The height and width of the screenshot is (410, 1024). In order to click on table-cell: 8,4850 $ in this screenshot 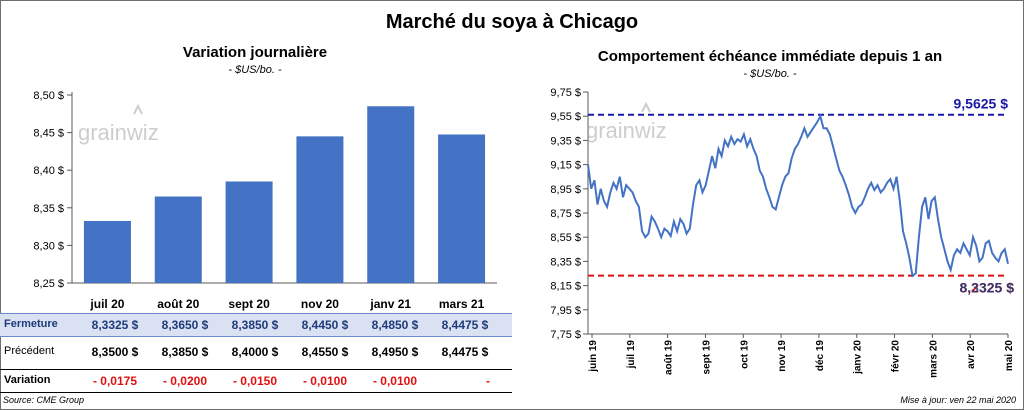, I will do `click(395, 325)`.